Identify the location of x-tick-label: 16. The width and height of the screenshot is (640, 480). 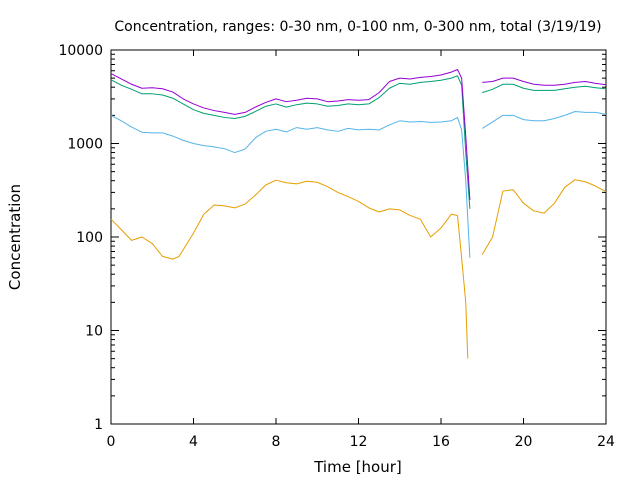
(441, 442).